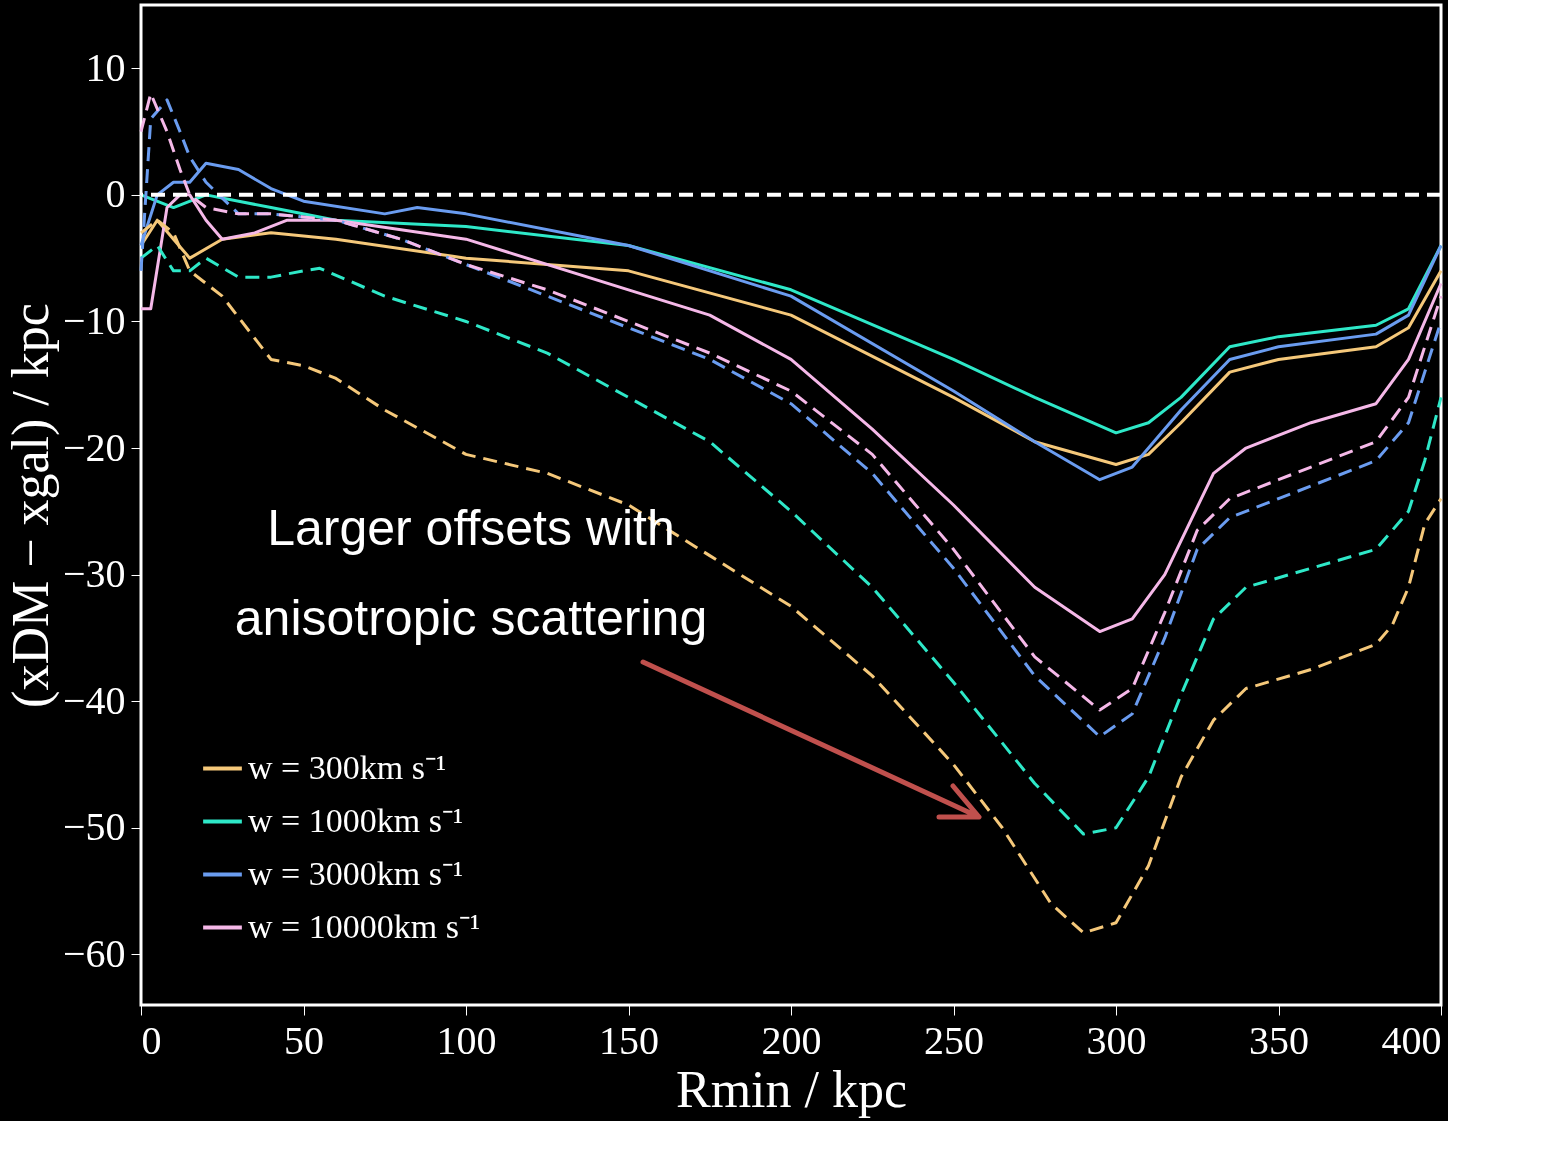  I want to click on x-tick-label: 100, so click(466, 1040).